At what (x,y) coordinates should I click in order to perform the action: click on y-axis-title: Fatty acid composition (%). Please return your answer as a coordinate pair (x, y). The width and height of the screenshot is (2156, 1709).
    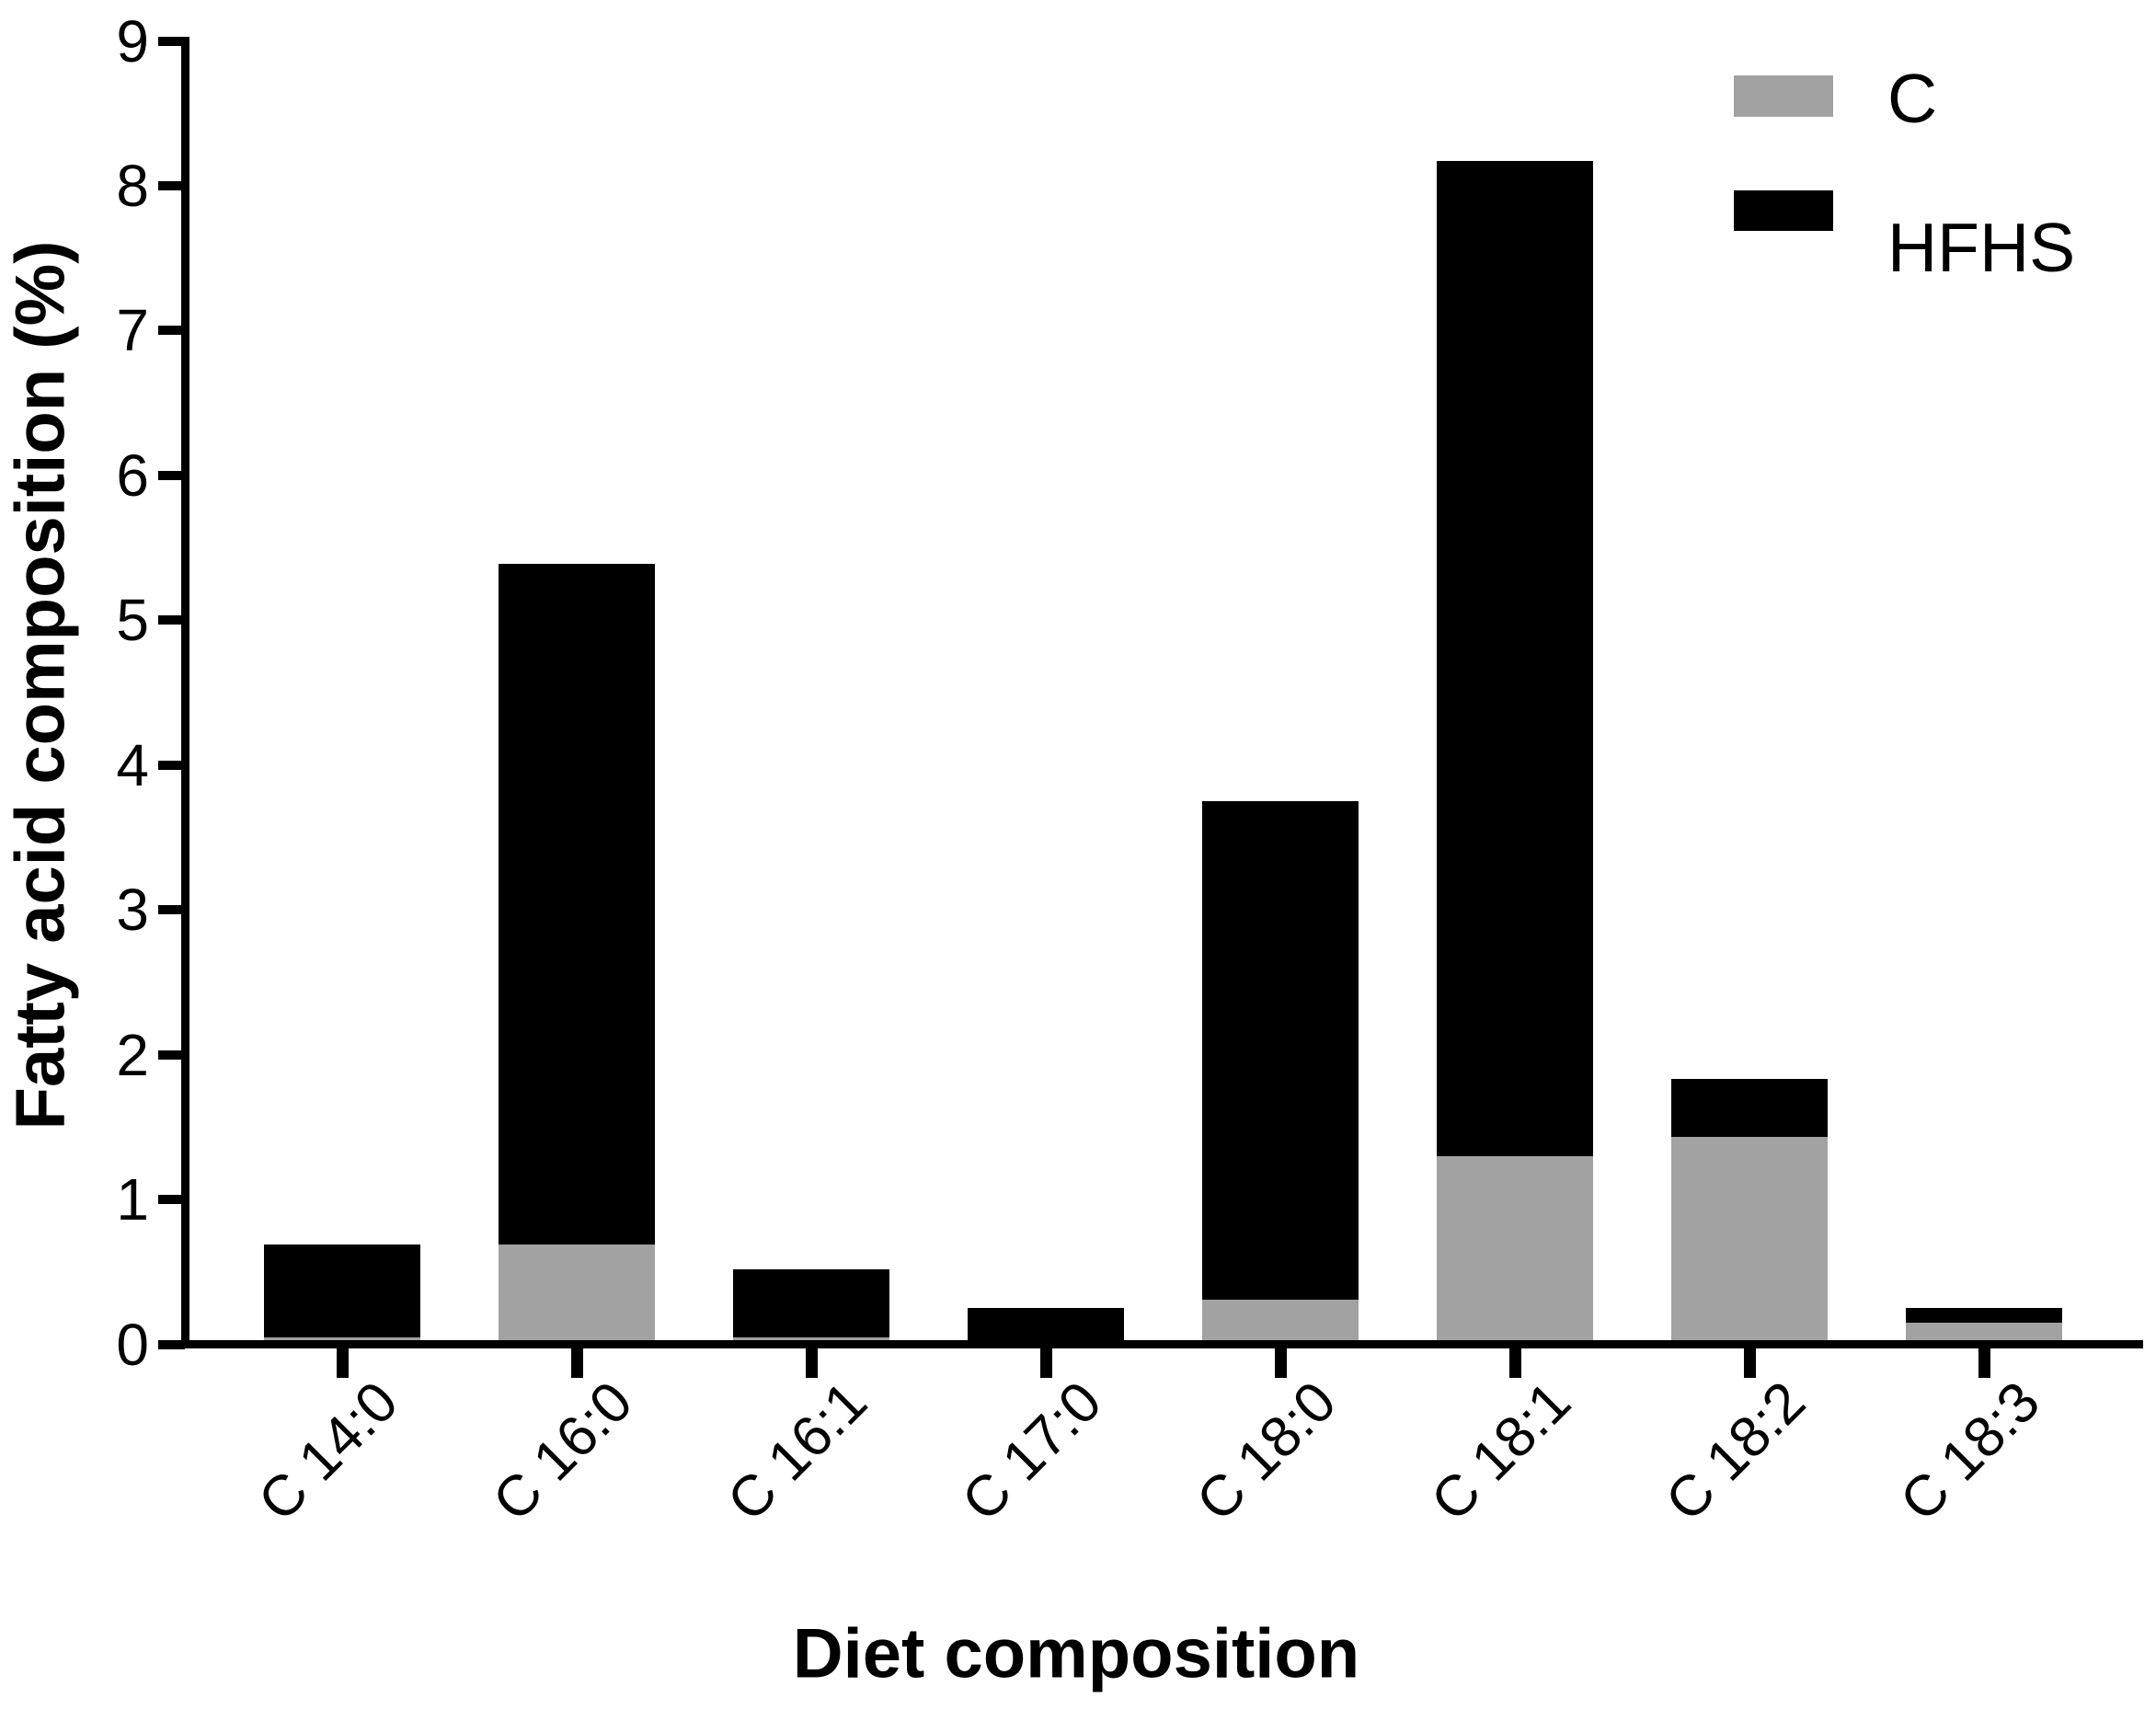
    Looking at the image, I should click on (41, 685).